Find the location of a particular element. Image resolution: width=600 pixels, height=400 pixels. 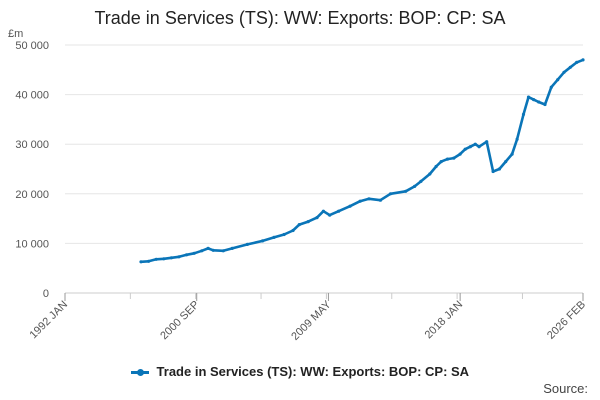

y-axis-unit-label: £m is located at coordinates (15, 34).